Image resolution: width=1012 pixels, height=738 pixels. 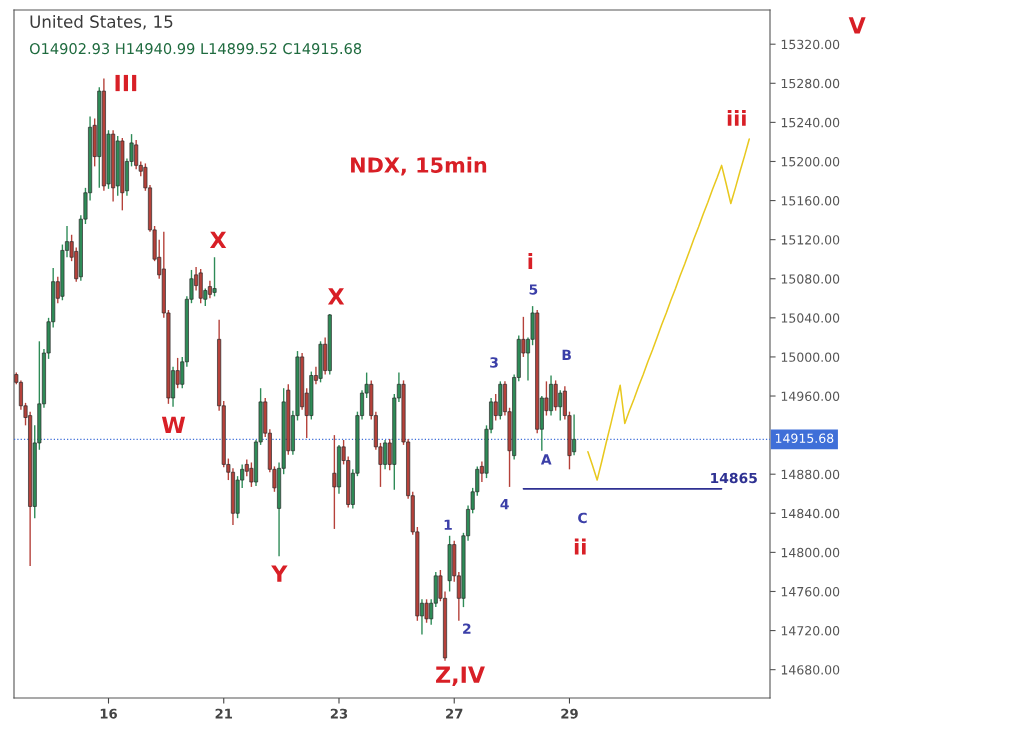 What do you see at coordinates (530, 261) in the screenshot?
I see `annotation: i` at bounding box center [530, 261].